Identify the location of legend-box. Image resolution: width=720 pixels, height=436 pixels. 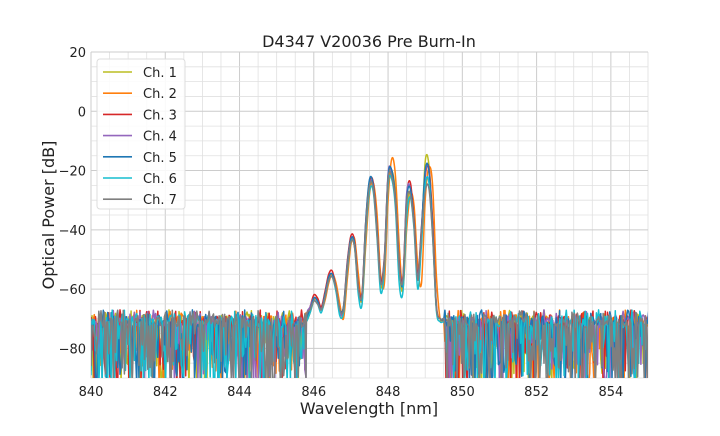
(141, 134).